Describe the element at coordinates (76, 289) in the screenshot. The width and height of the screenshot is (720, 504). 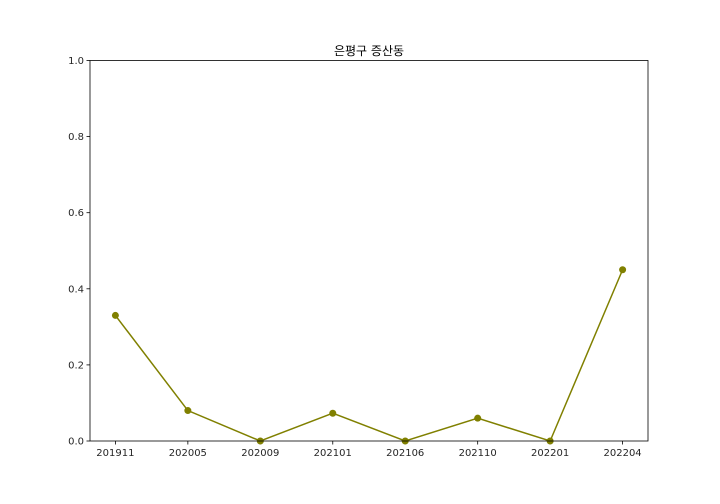
I see `y-tick-label: 0.4` at that location.